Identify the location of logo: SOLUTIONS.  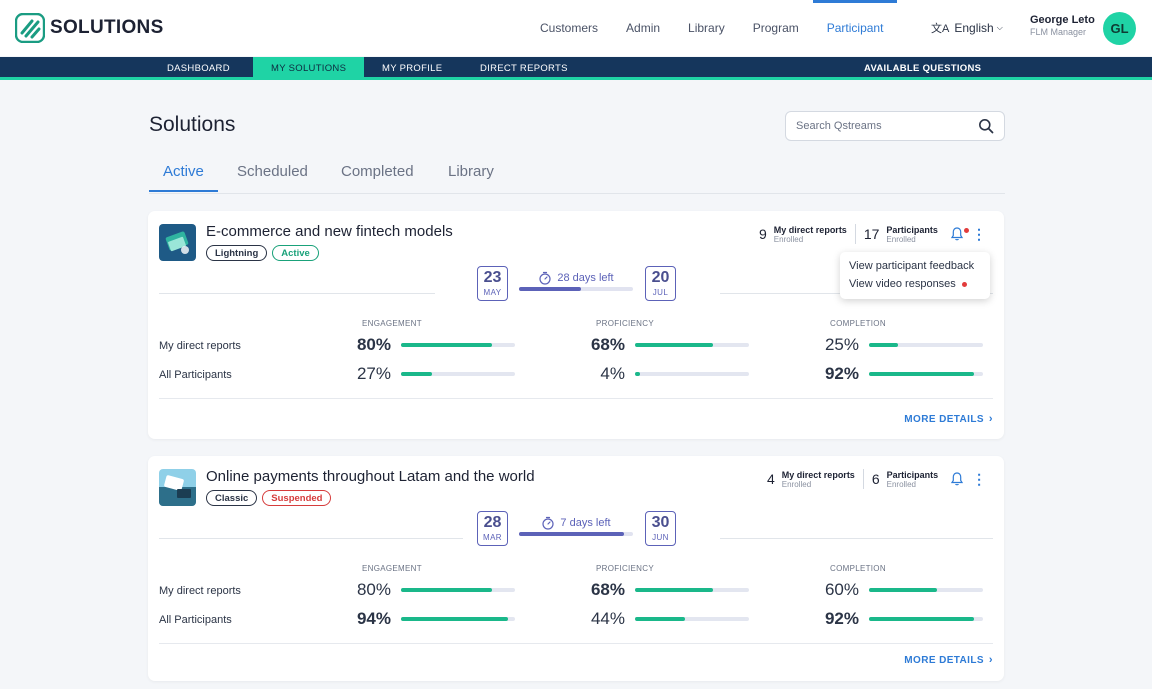
(89, 28).